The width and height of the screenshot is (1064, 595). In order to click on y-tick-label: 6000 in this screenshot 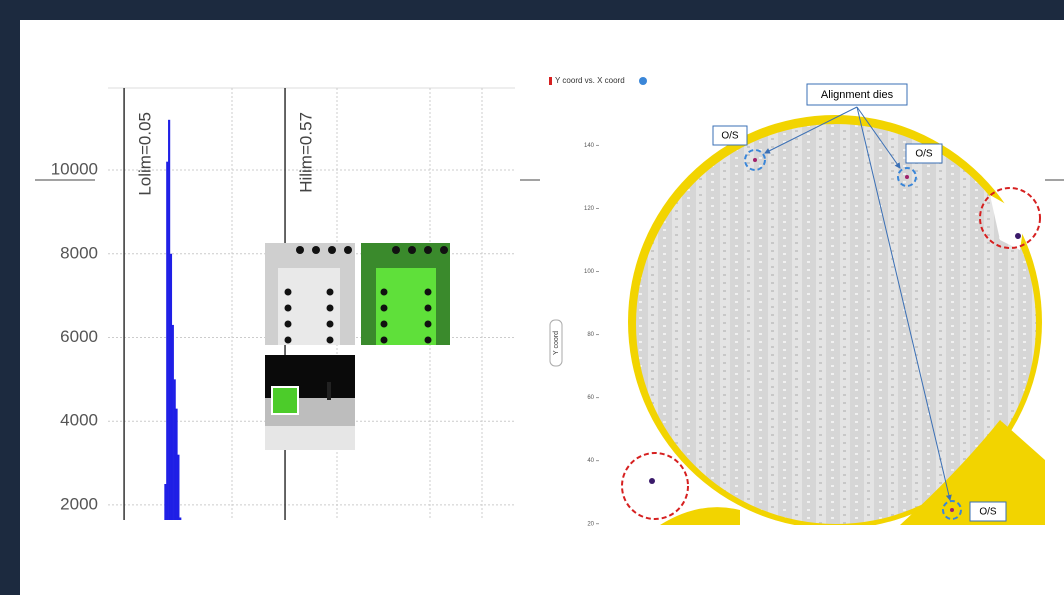, I will do `click(79, 336)`.